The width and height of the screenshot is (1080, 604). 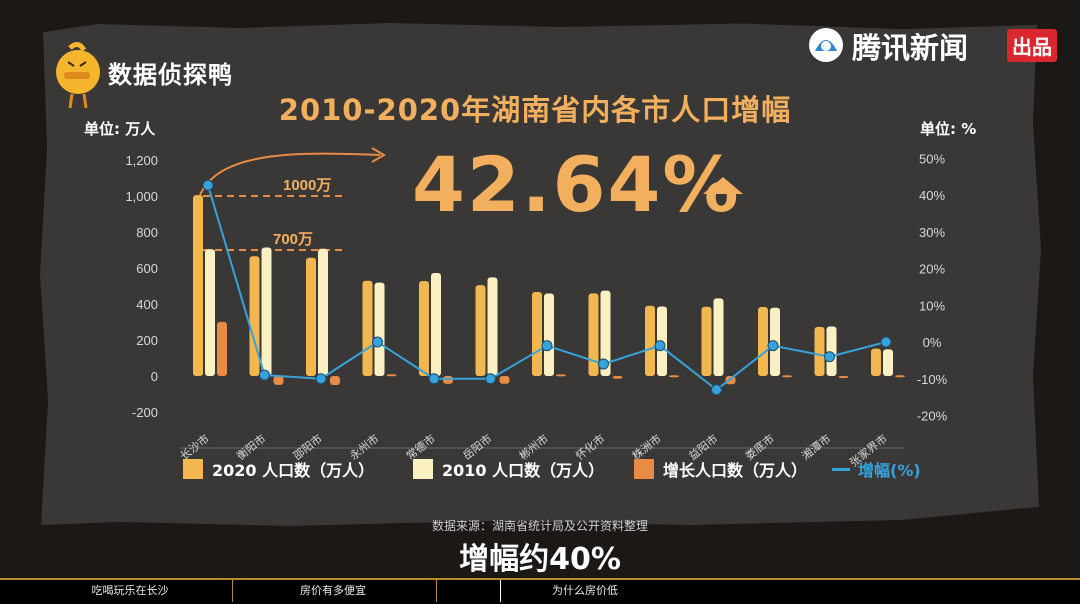 I want to click on duck-mascot-icon, so click(x=78, y=75).